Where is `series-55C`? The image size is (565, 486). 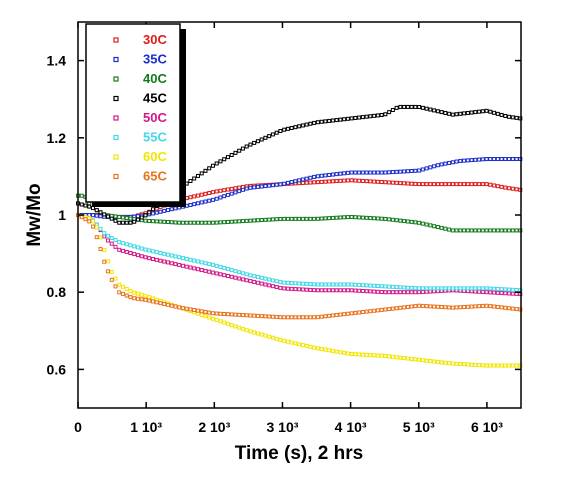
series-55C is located at coordinates (299, 253).